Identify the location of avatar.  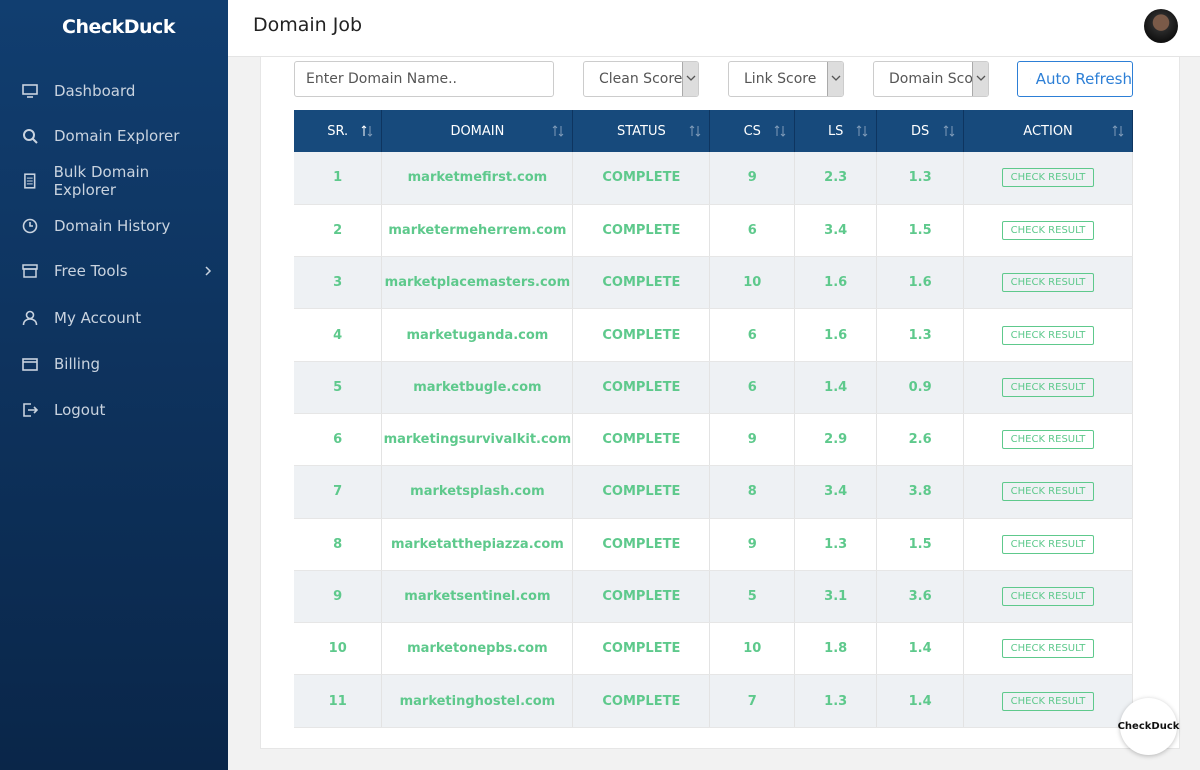
(1161, 26).